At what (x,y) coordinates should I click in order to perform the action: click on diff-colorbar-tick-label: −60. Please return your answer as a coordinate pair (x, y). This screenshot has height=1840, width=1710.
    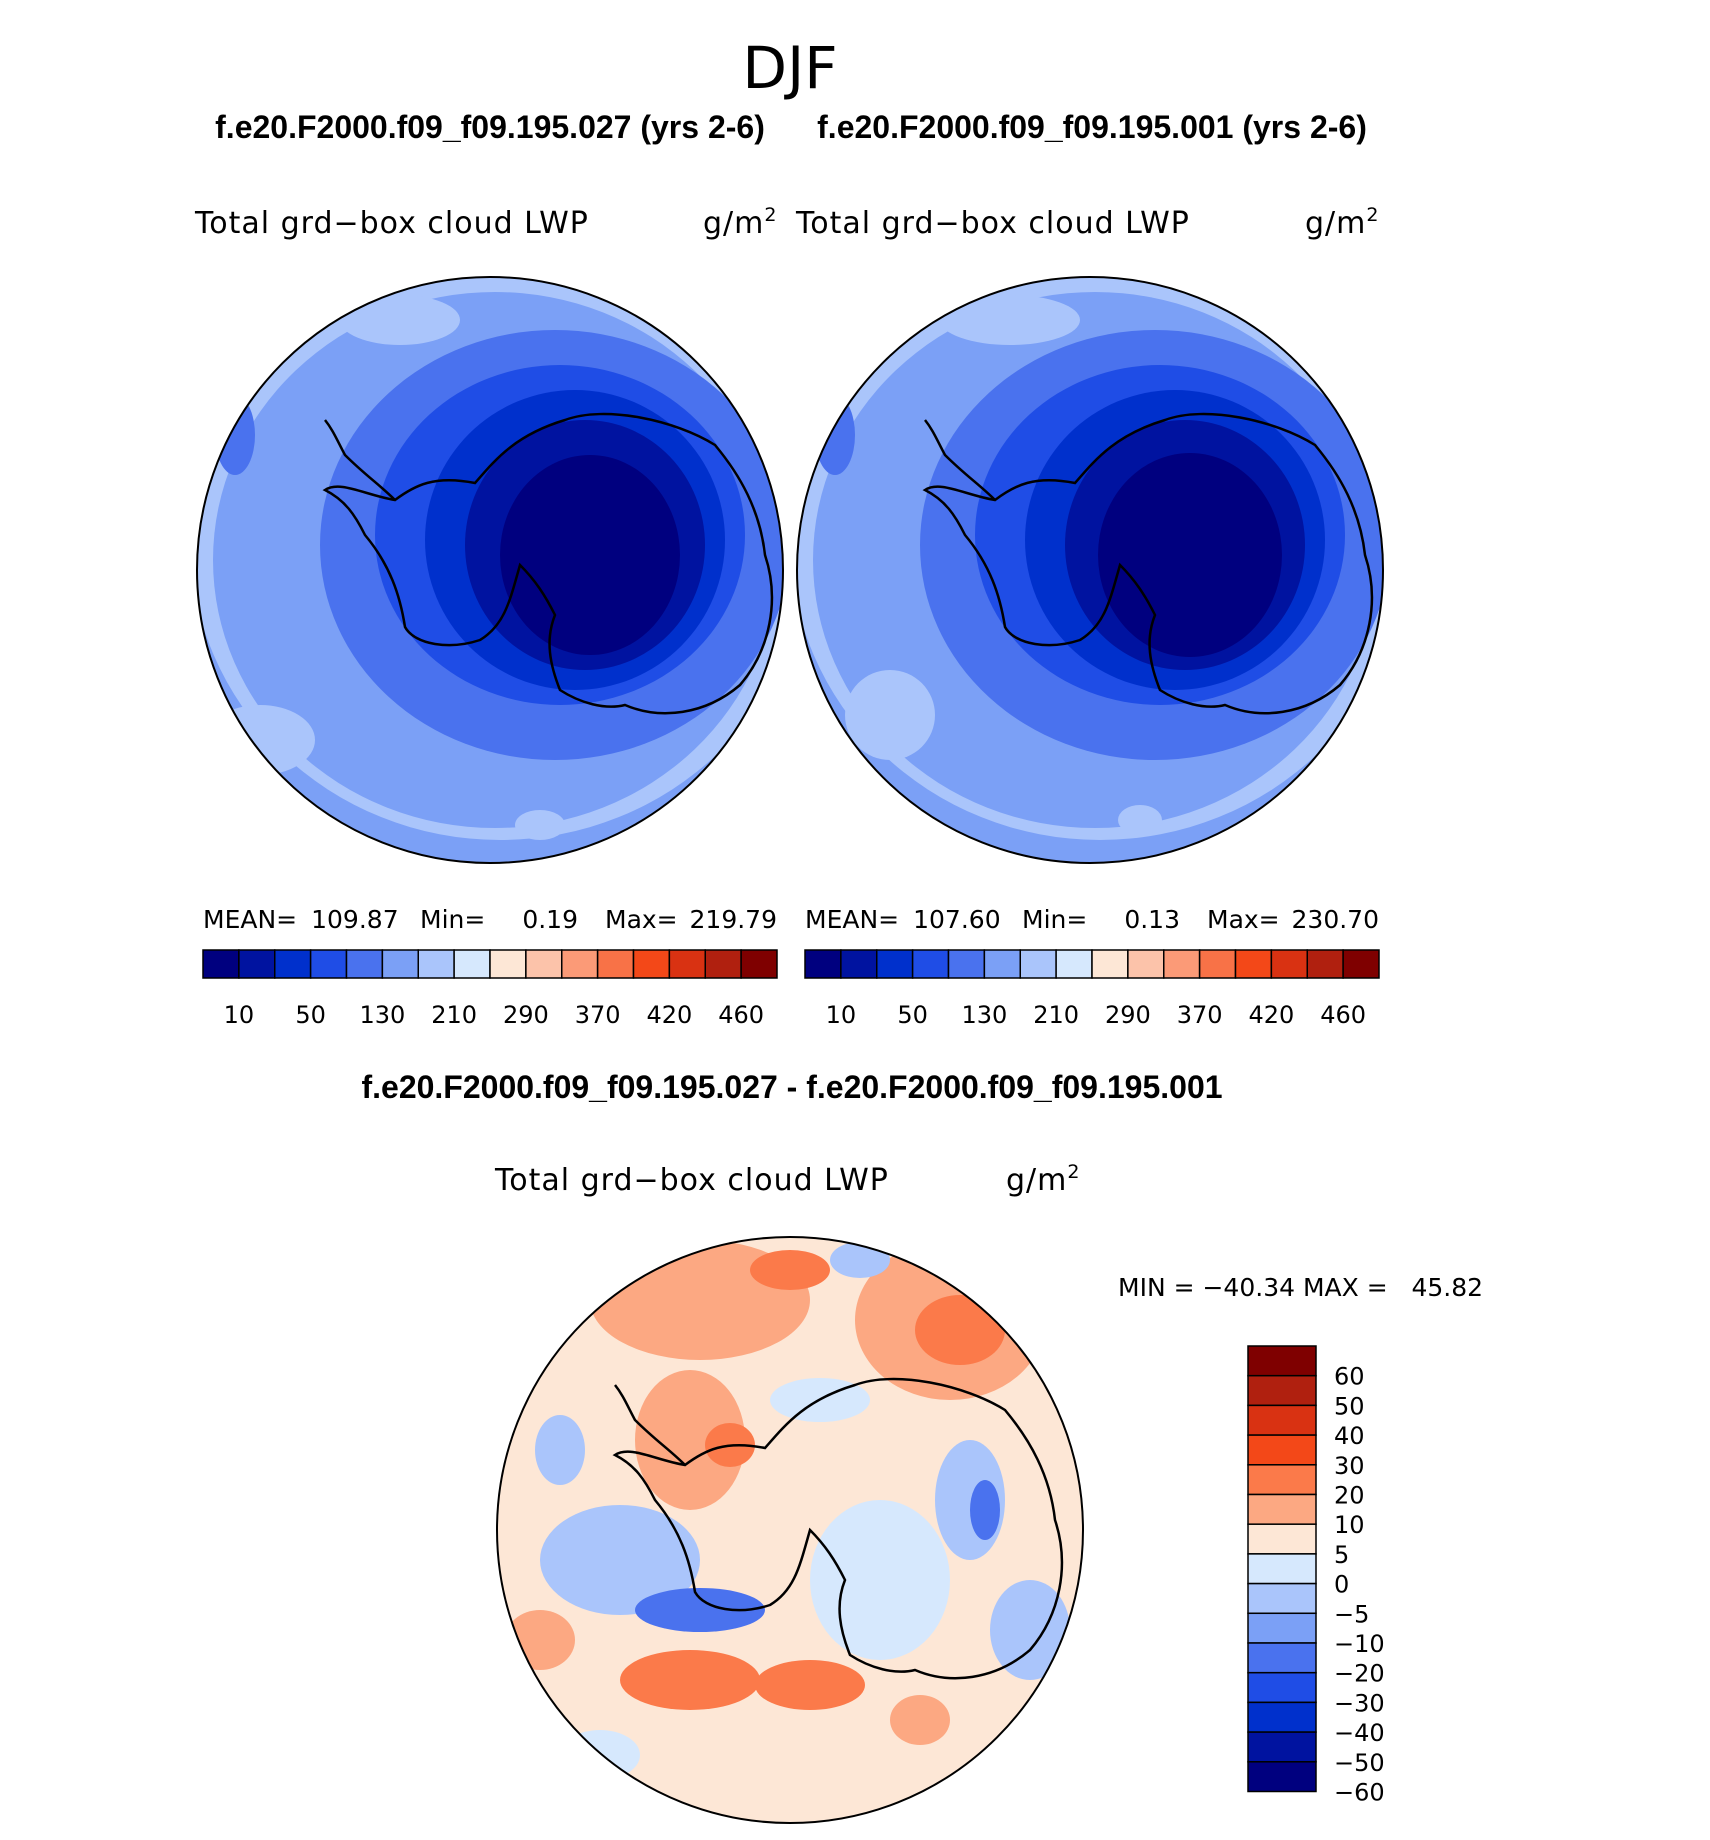
    Looking at the image, I should click on (1359, 1793).